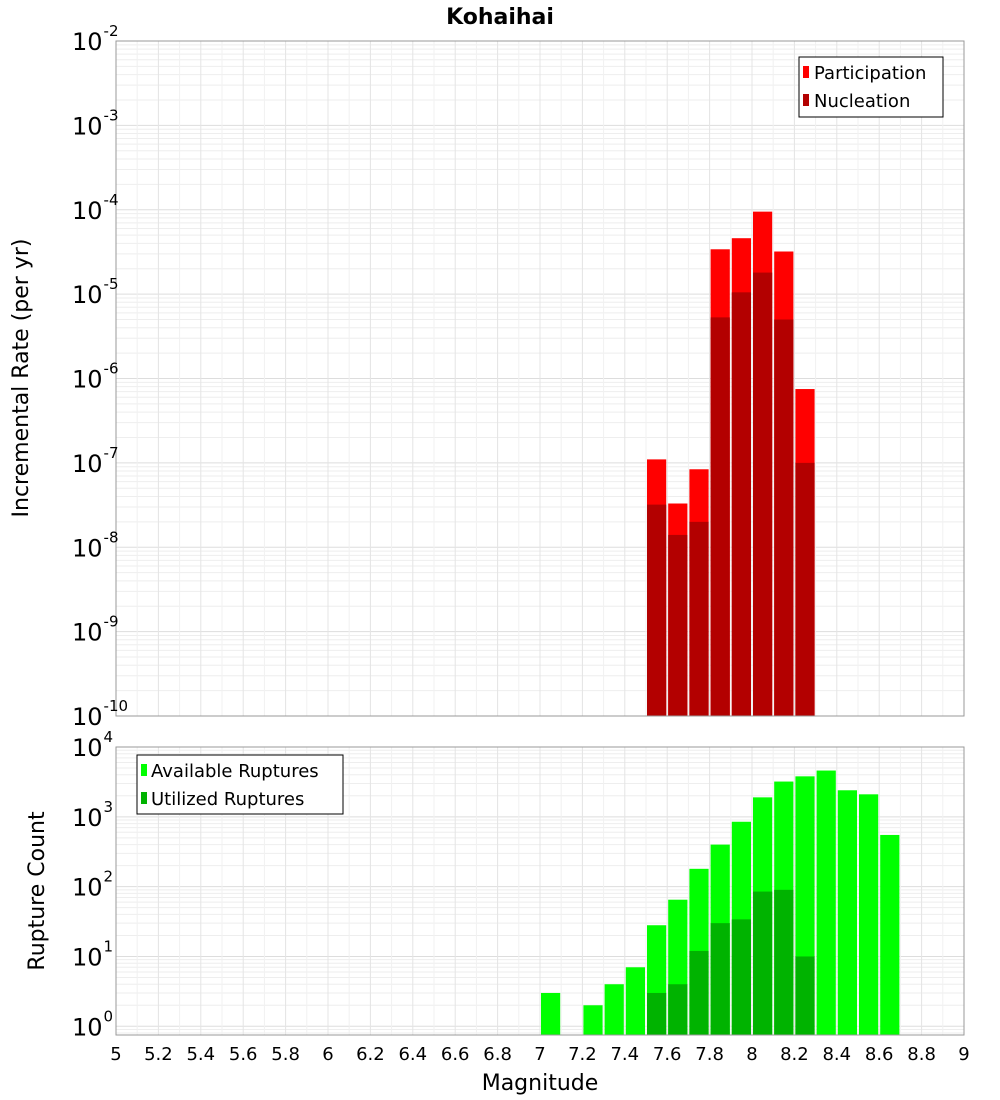 This screenshot has width=1000, height=1100. Describe the element at coordinates (92, 745) in the screenshot. I see `bottom-y-tick-label: 10⁴` at that location.